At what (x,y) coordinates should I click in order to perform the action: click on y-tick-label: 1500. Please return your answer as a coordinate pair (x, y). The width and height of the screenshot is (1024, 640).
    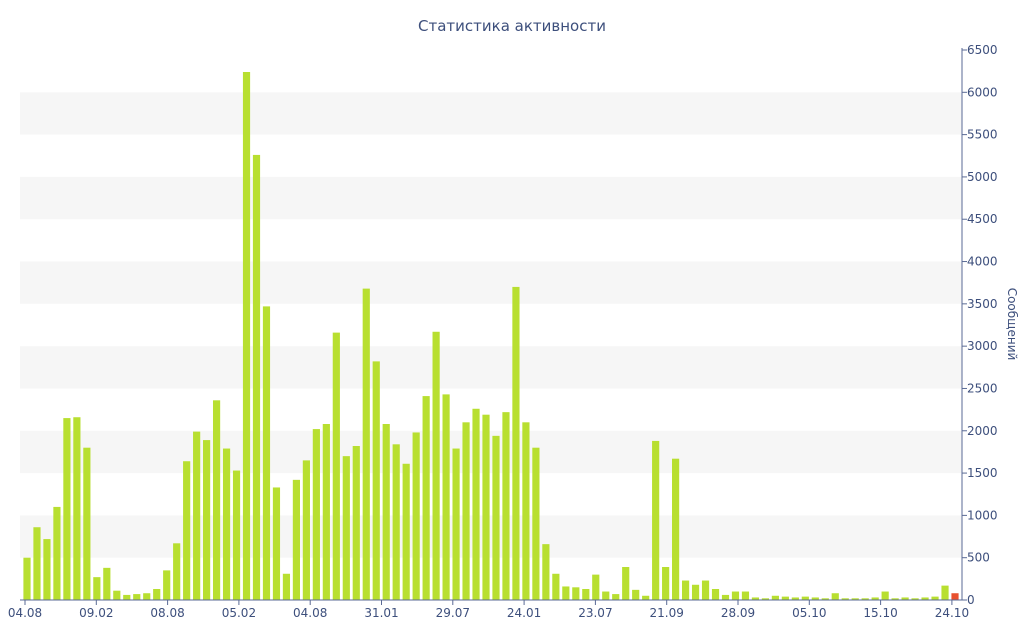
    Looking at the image, I should click on (982, 473).